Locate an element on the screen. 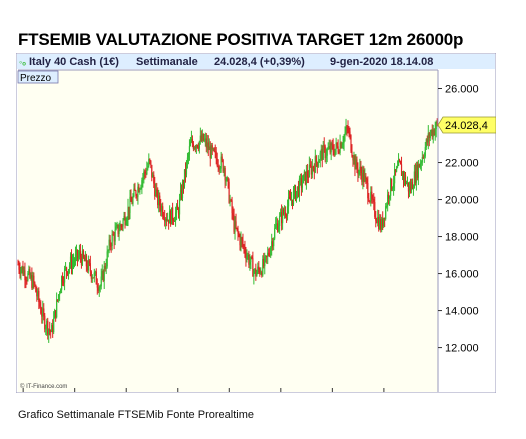 The image size is (526, 439). y-tick-label: 26.000 is located at coordinates (462, 90).